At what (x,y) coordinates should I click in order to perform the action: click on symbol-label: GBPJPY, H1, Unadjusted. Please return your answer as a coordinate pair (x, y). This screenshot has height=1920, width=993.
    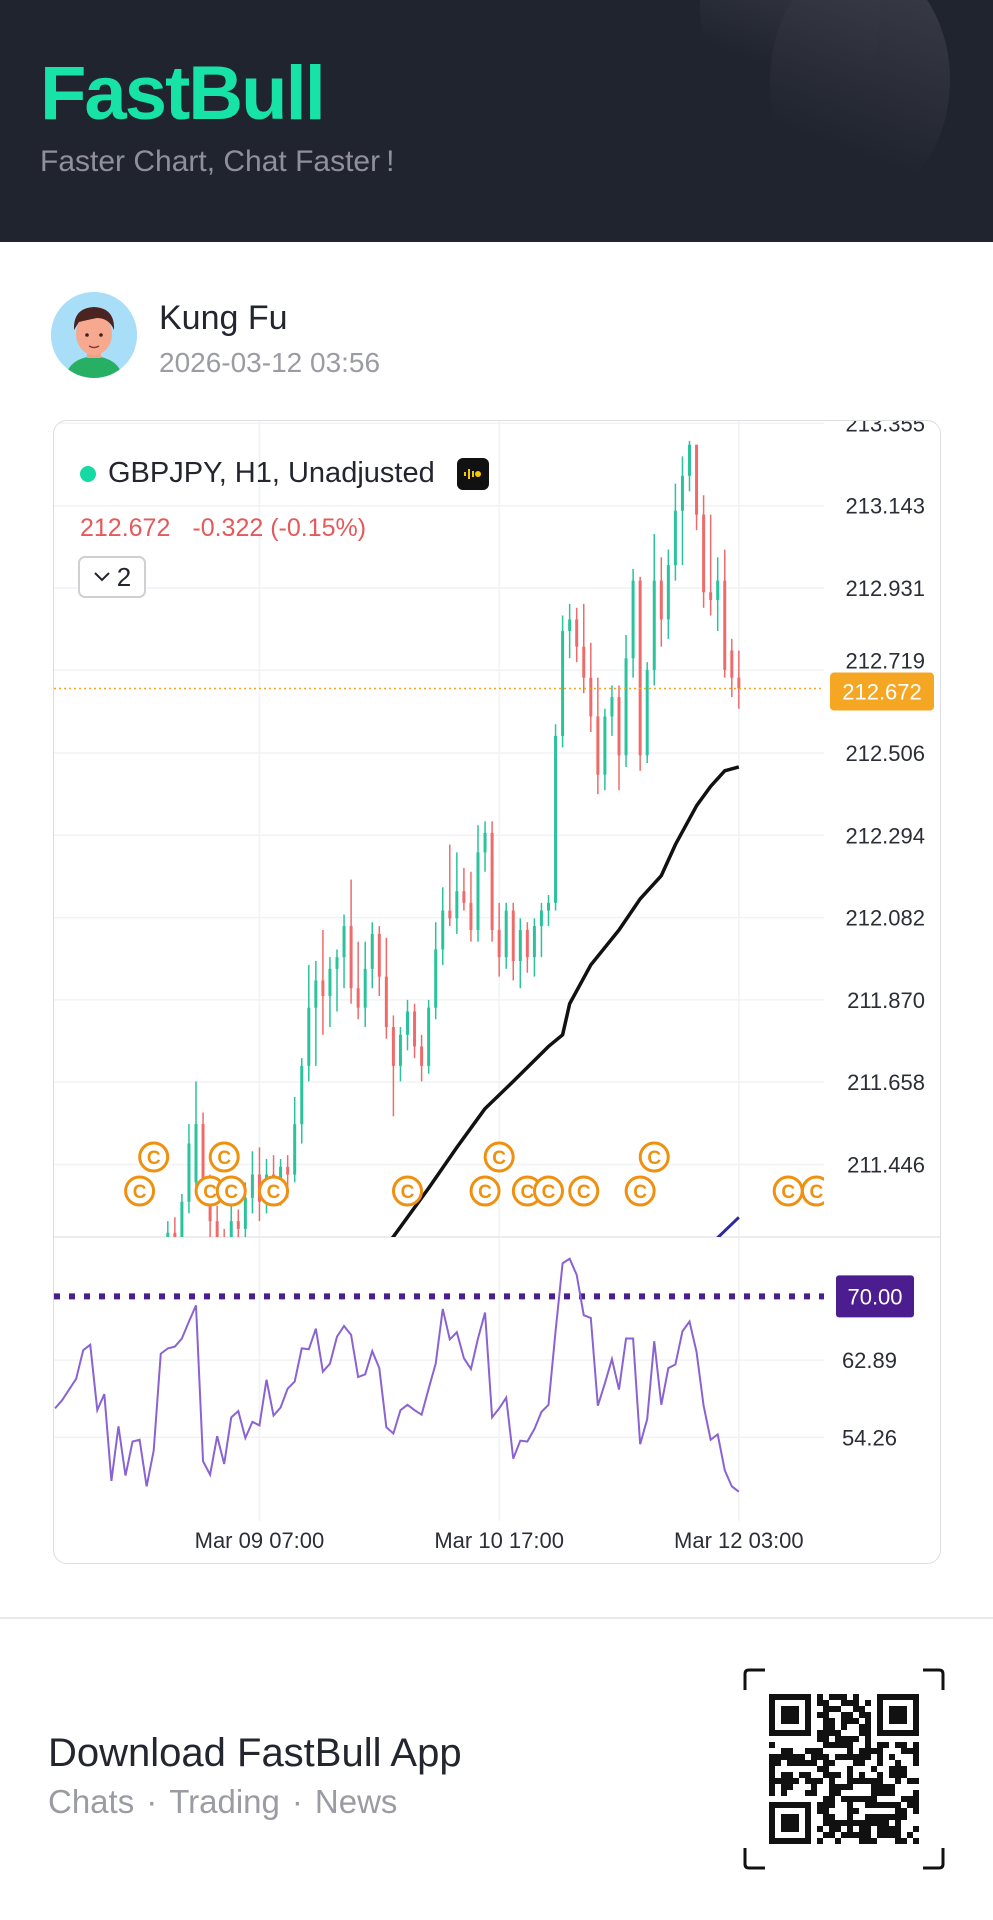
    Looking at the image, I should click on (271, 473).